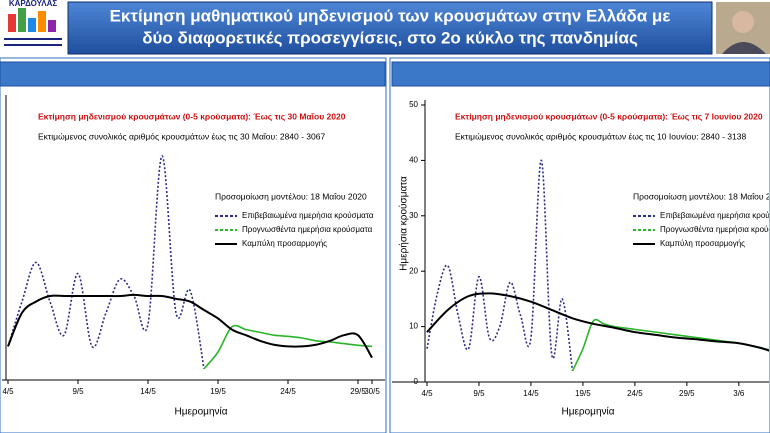  Describe the element at coordinates (404, 223) in the screenshot. I see `y-axis-label: Ημερήσια κρούσματα` at that location.